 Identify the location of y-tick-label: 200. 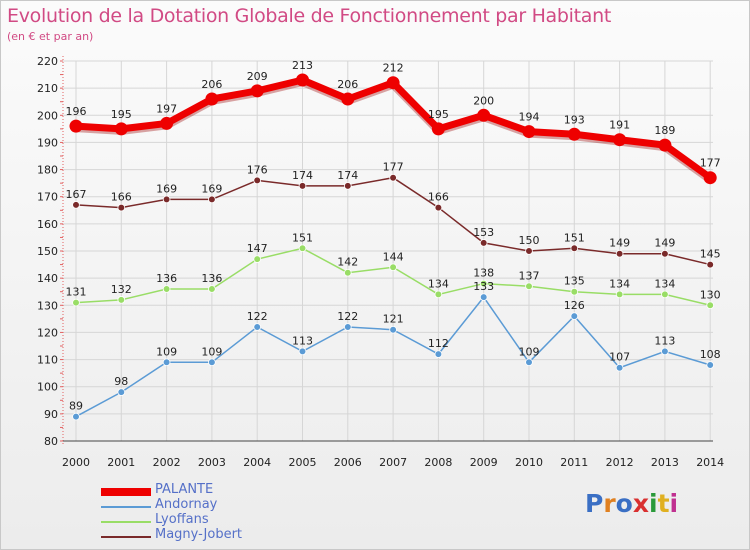
(47, 115).